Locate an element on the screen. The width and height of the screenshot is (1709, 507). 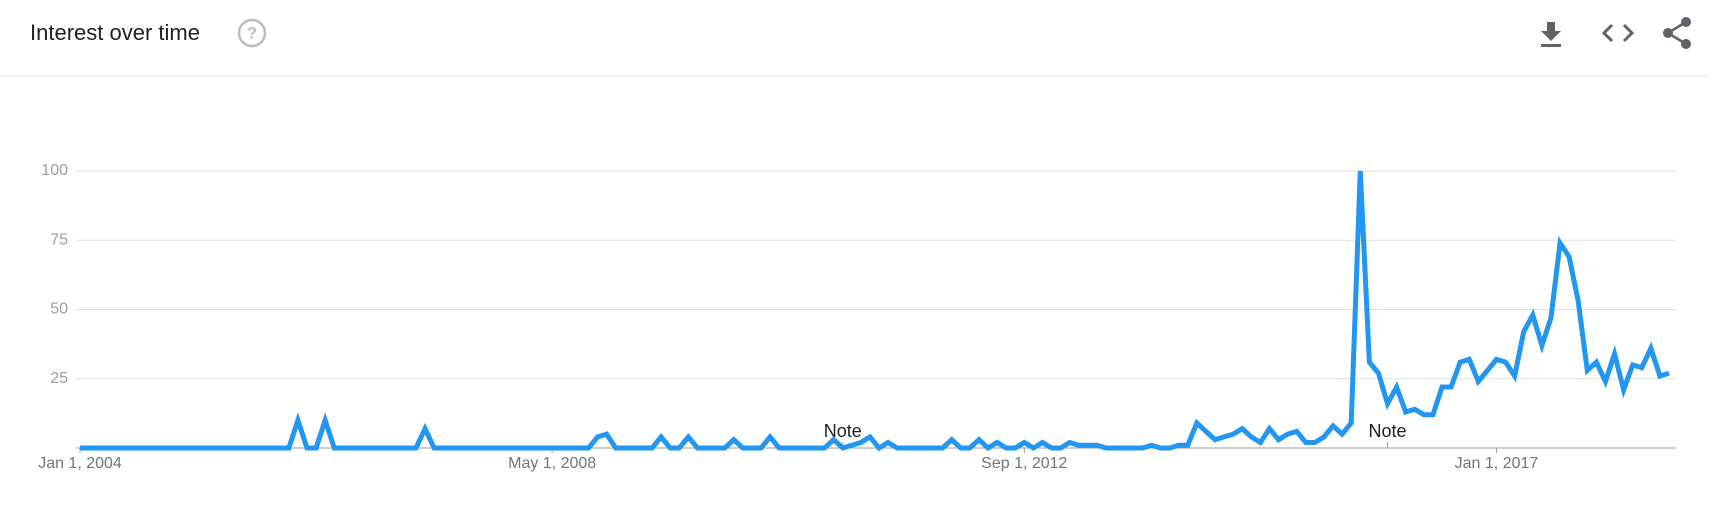
y-tick-label: 75 is located at coordinates (59, 239).